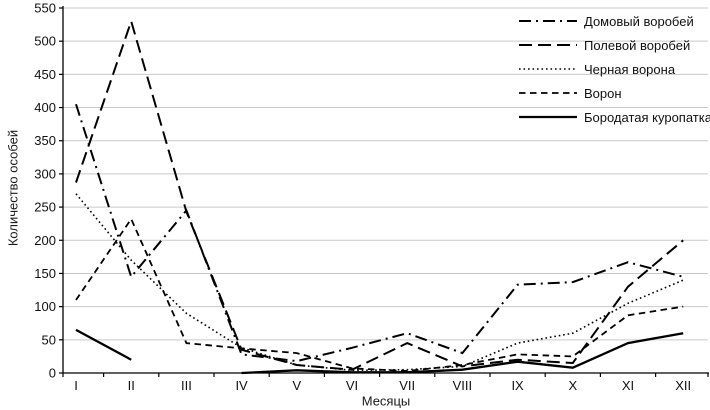  Describe the element at coordinates (548, 69) in the screenshot. I see `legend-line-sample-dotted` at that location.